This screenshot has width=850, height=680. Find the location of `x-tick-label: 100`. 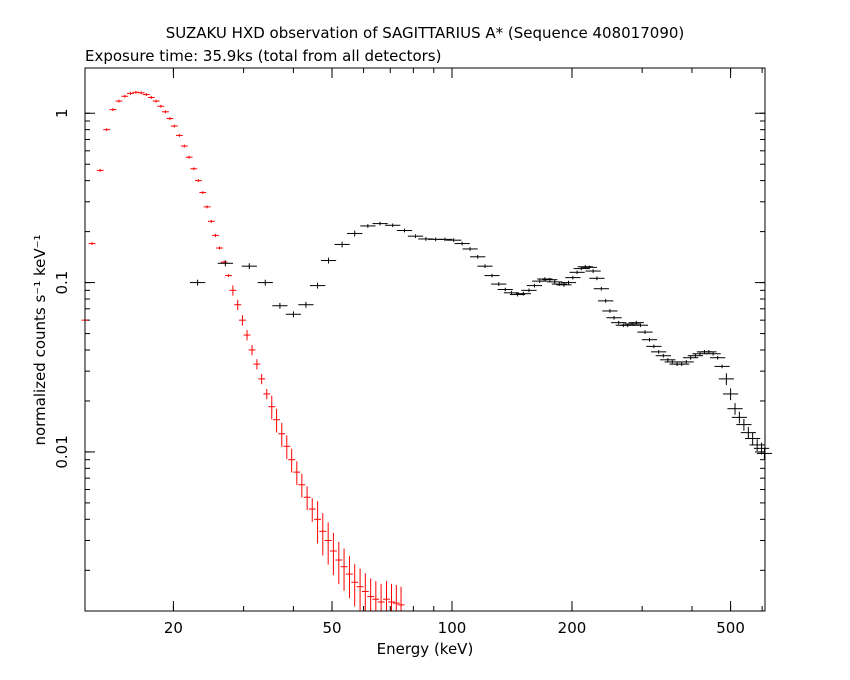

x-tick-label: 100 is located at coordinates (452, 628).